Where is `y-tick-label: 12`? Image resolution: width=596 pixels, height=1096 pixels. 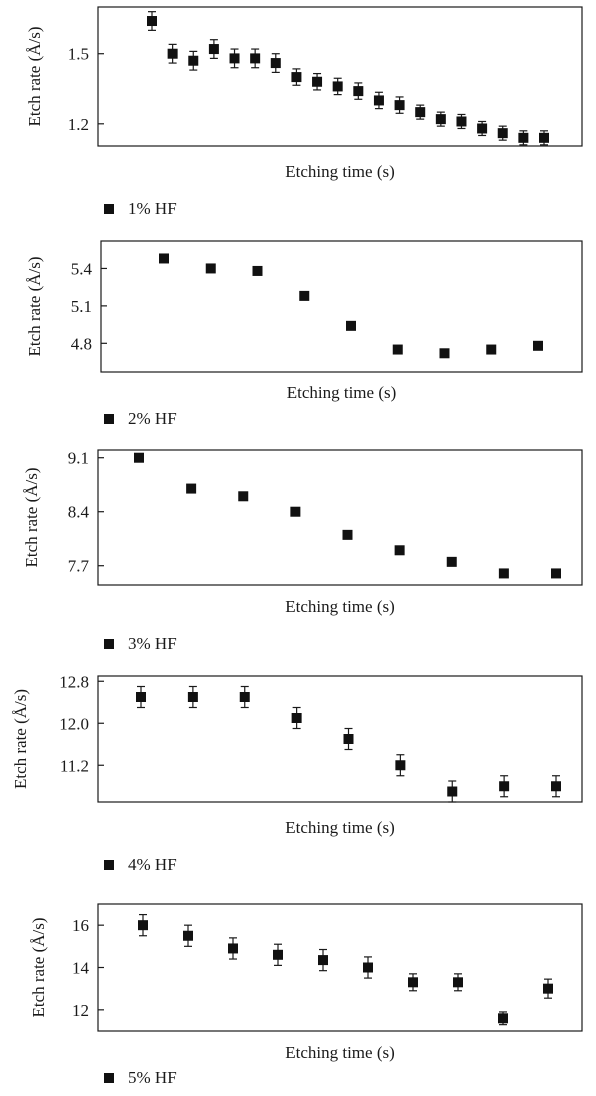 y-tick-label: 12 is located at coordinates (80, 1010).